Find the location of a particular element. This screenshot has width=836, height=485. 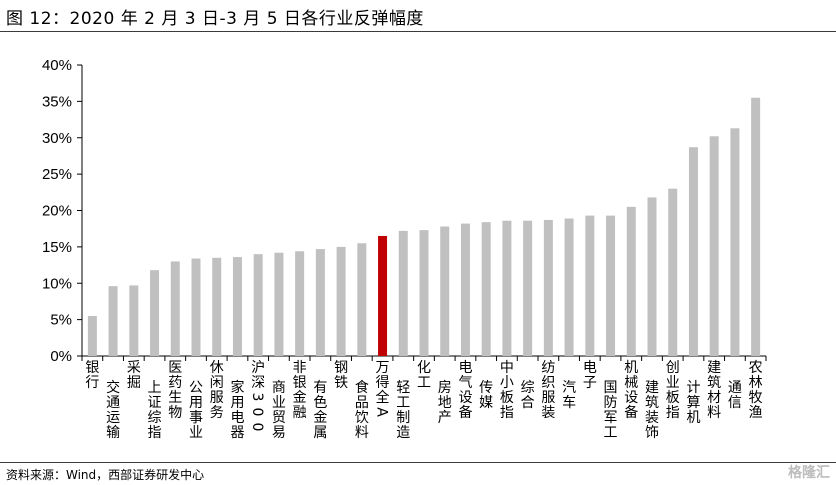

category-label-char: 通 is located at coordinates (113, 403).